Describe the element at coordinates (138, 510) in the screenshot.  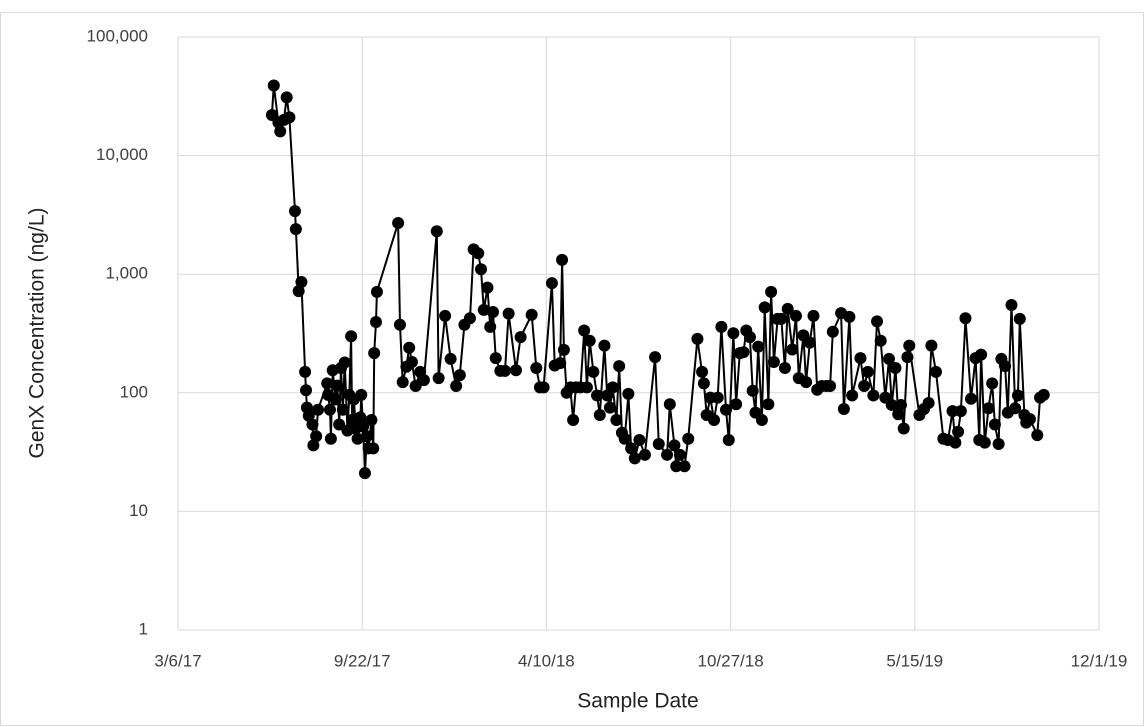
I see `y-tick-label: 10` at that location.